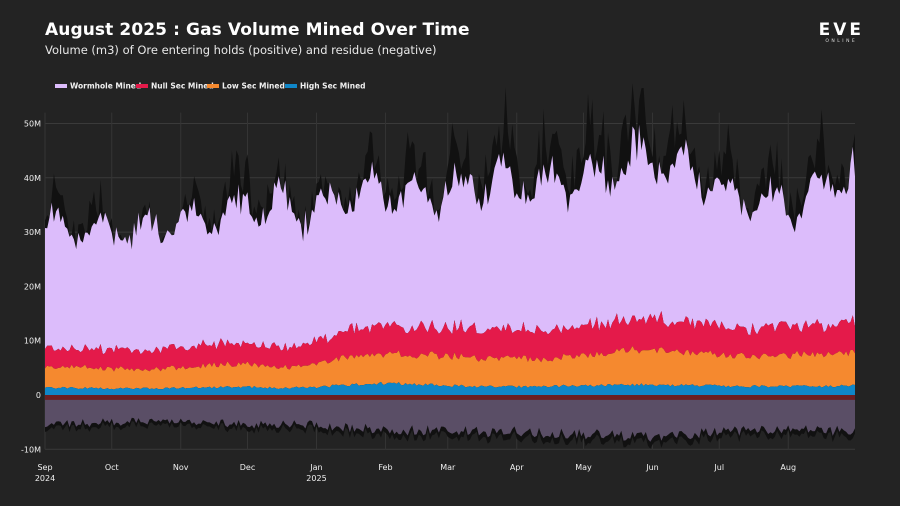 This screenshot has height=506, width=900. I want to click on x-tick-label: Sep, so click(44, 467).